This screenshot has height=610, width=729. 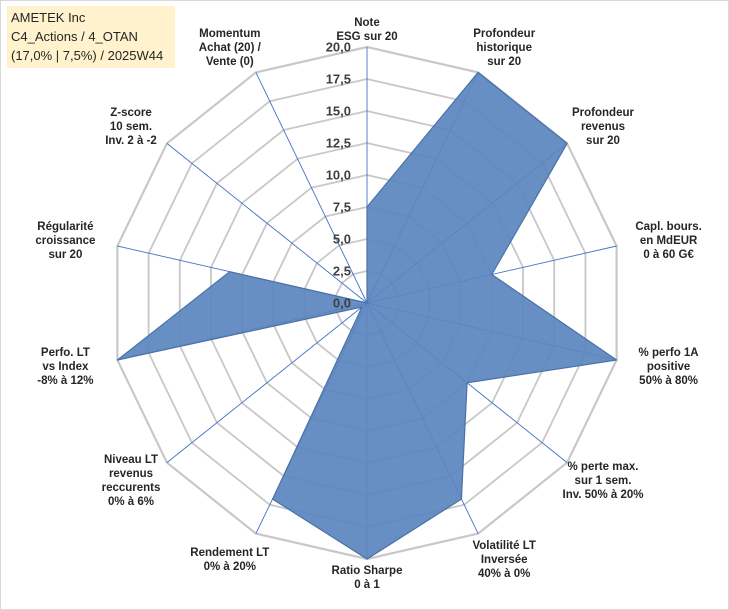 What do you see at coordinates (342, 303) in the screenshot?
I see `tick-label: 0,0` at bounding box center [342, 303].